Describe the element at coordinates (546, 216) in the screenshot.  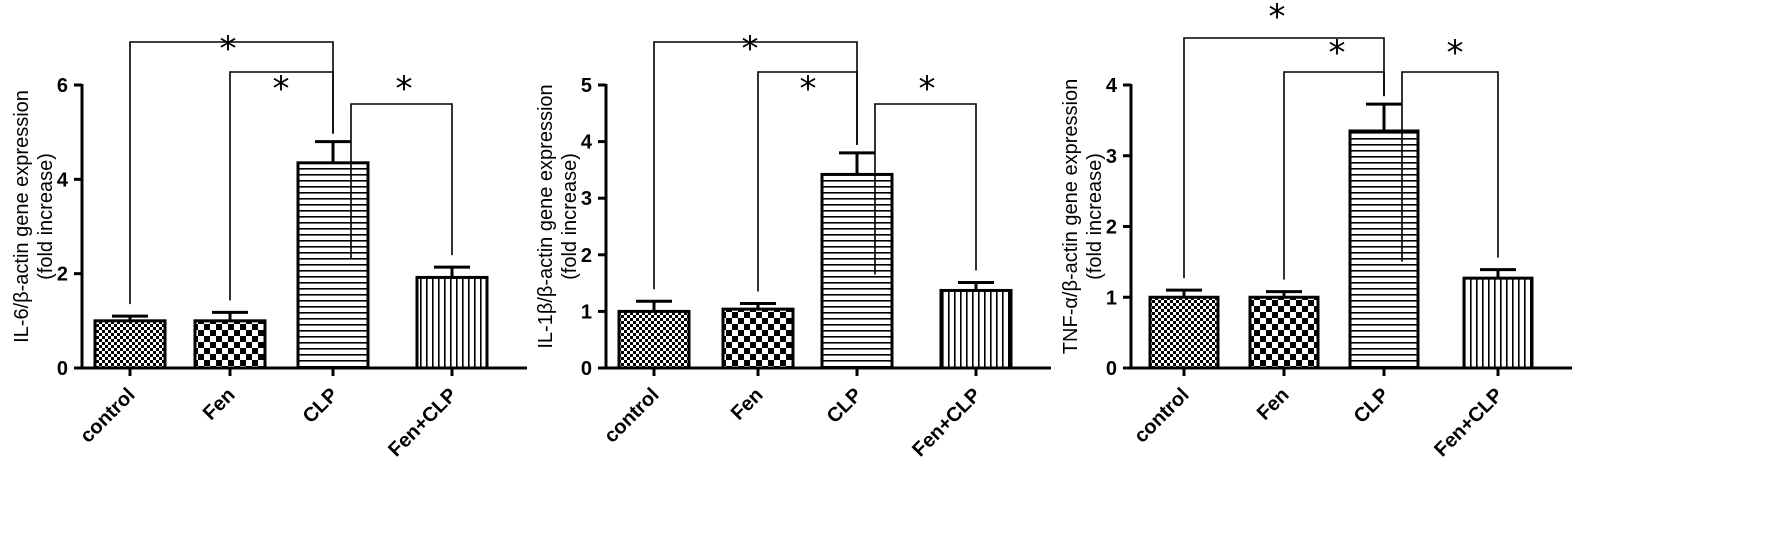
I see `y-axis-label: IL-1β/β-actin gene expression` at that location.